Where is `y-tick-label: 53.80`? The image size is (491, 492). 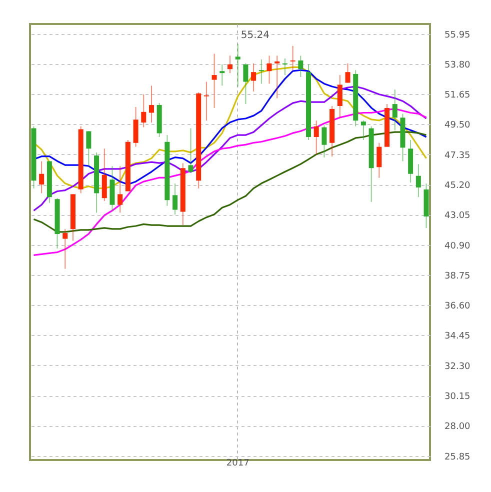
y-tick-label: 53.80 is located at coordinates (457, 65).